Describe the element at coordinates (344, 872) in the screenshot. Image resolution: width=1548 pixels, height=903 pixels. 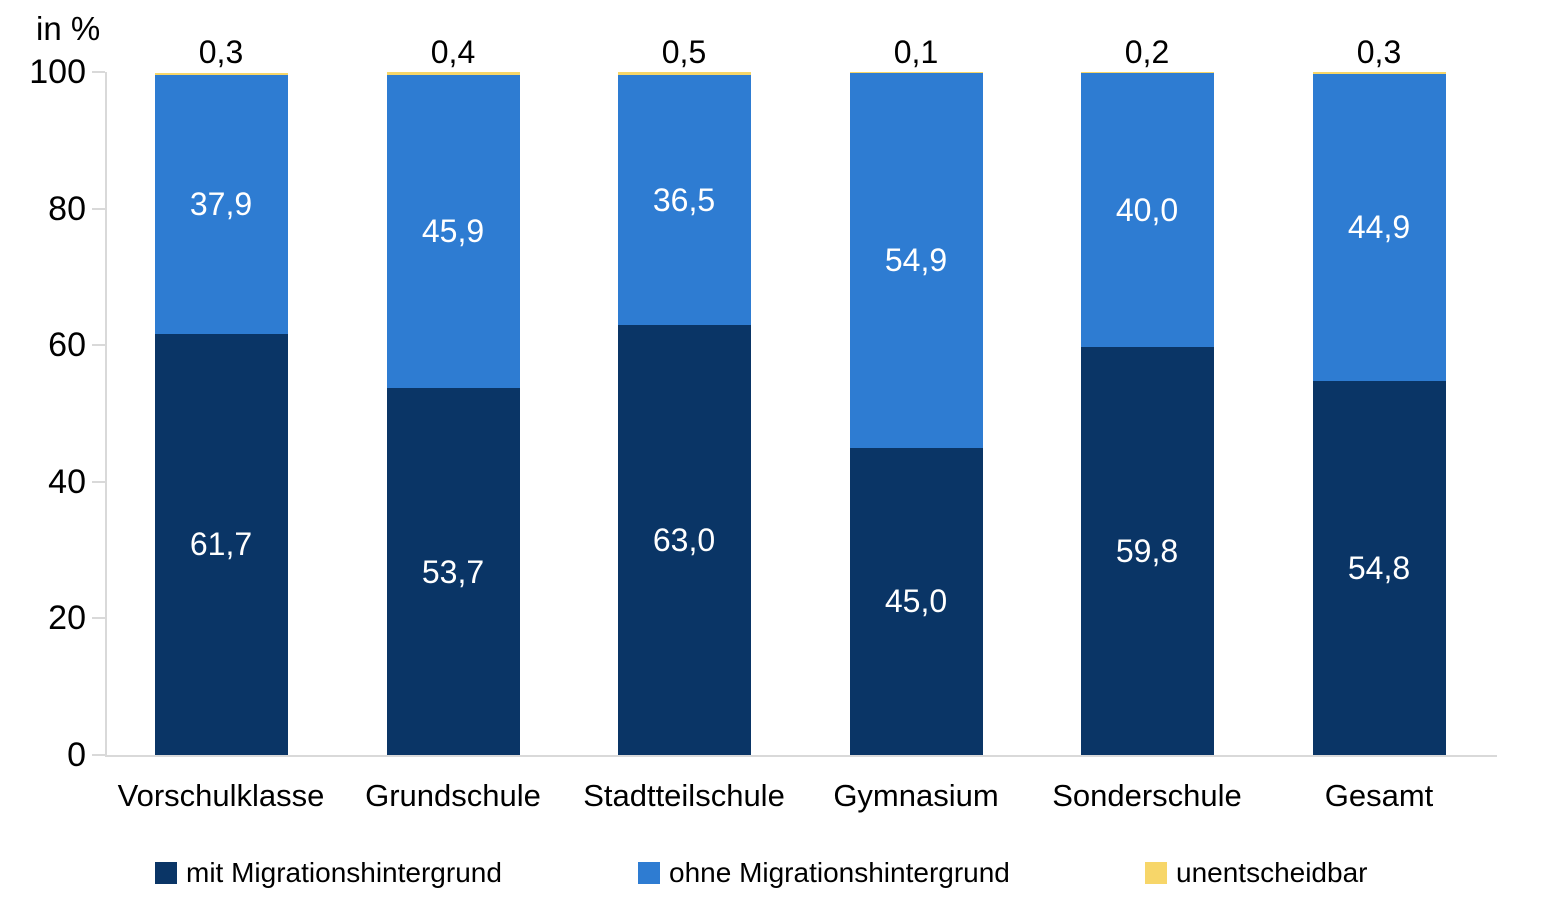
I see `legend-label: mit Migrationshintergrund` at that location.